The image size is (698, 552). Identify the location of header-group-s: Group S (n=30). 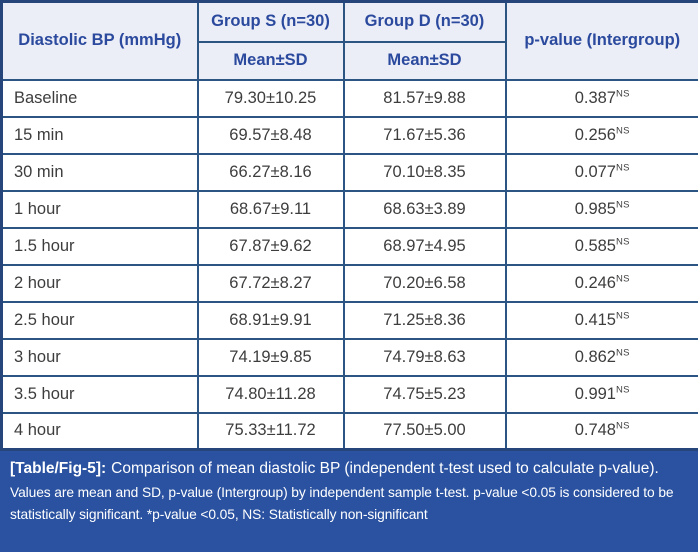
(270, 21).